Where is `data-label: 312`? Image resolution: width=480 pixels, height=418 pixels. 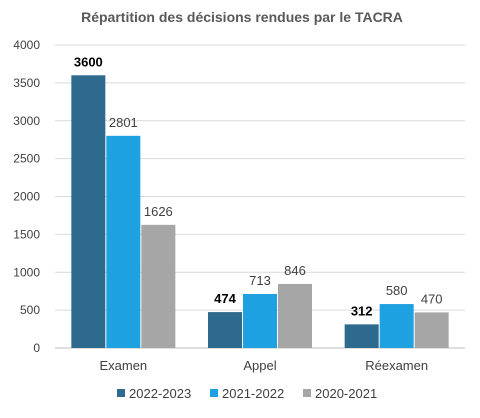
data-label: 312 is located at coordinates (362, 310).